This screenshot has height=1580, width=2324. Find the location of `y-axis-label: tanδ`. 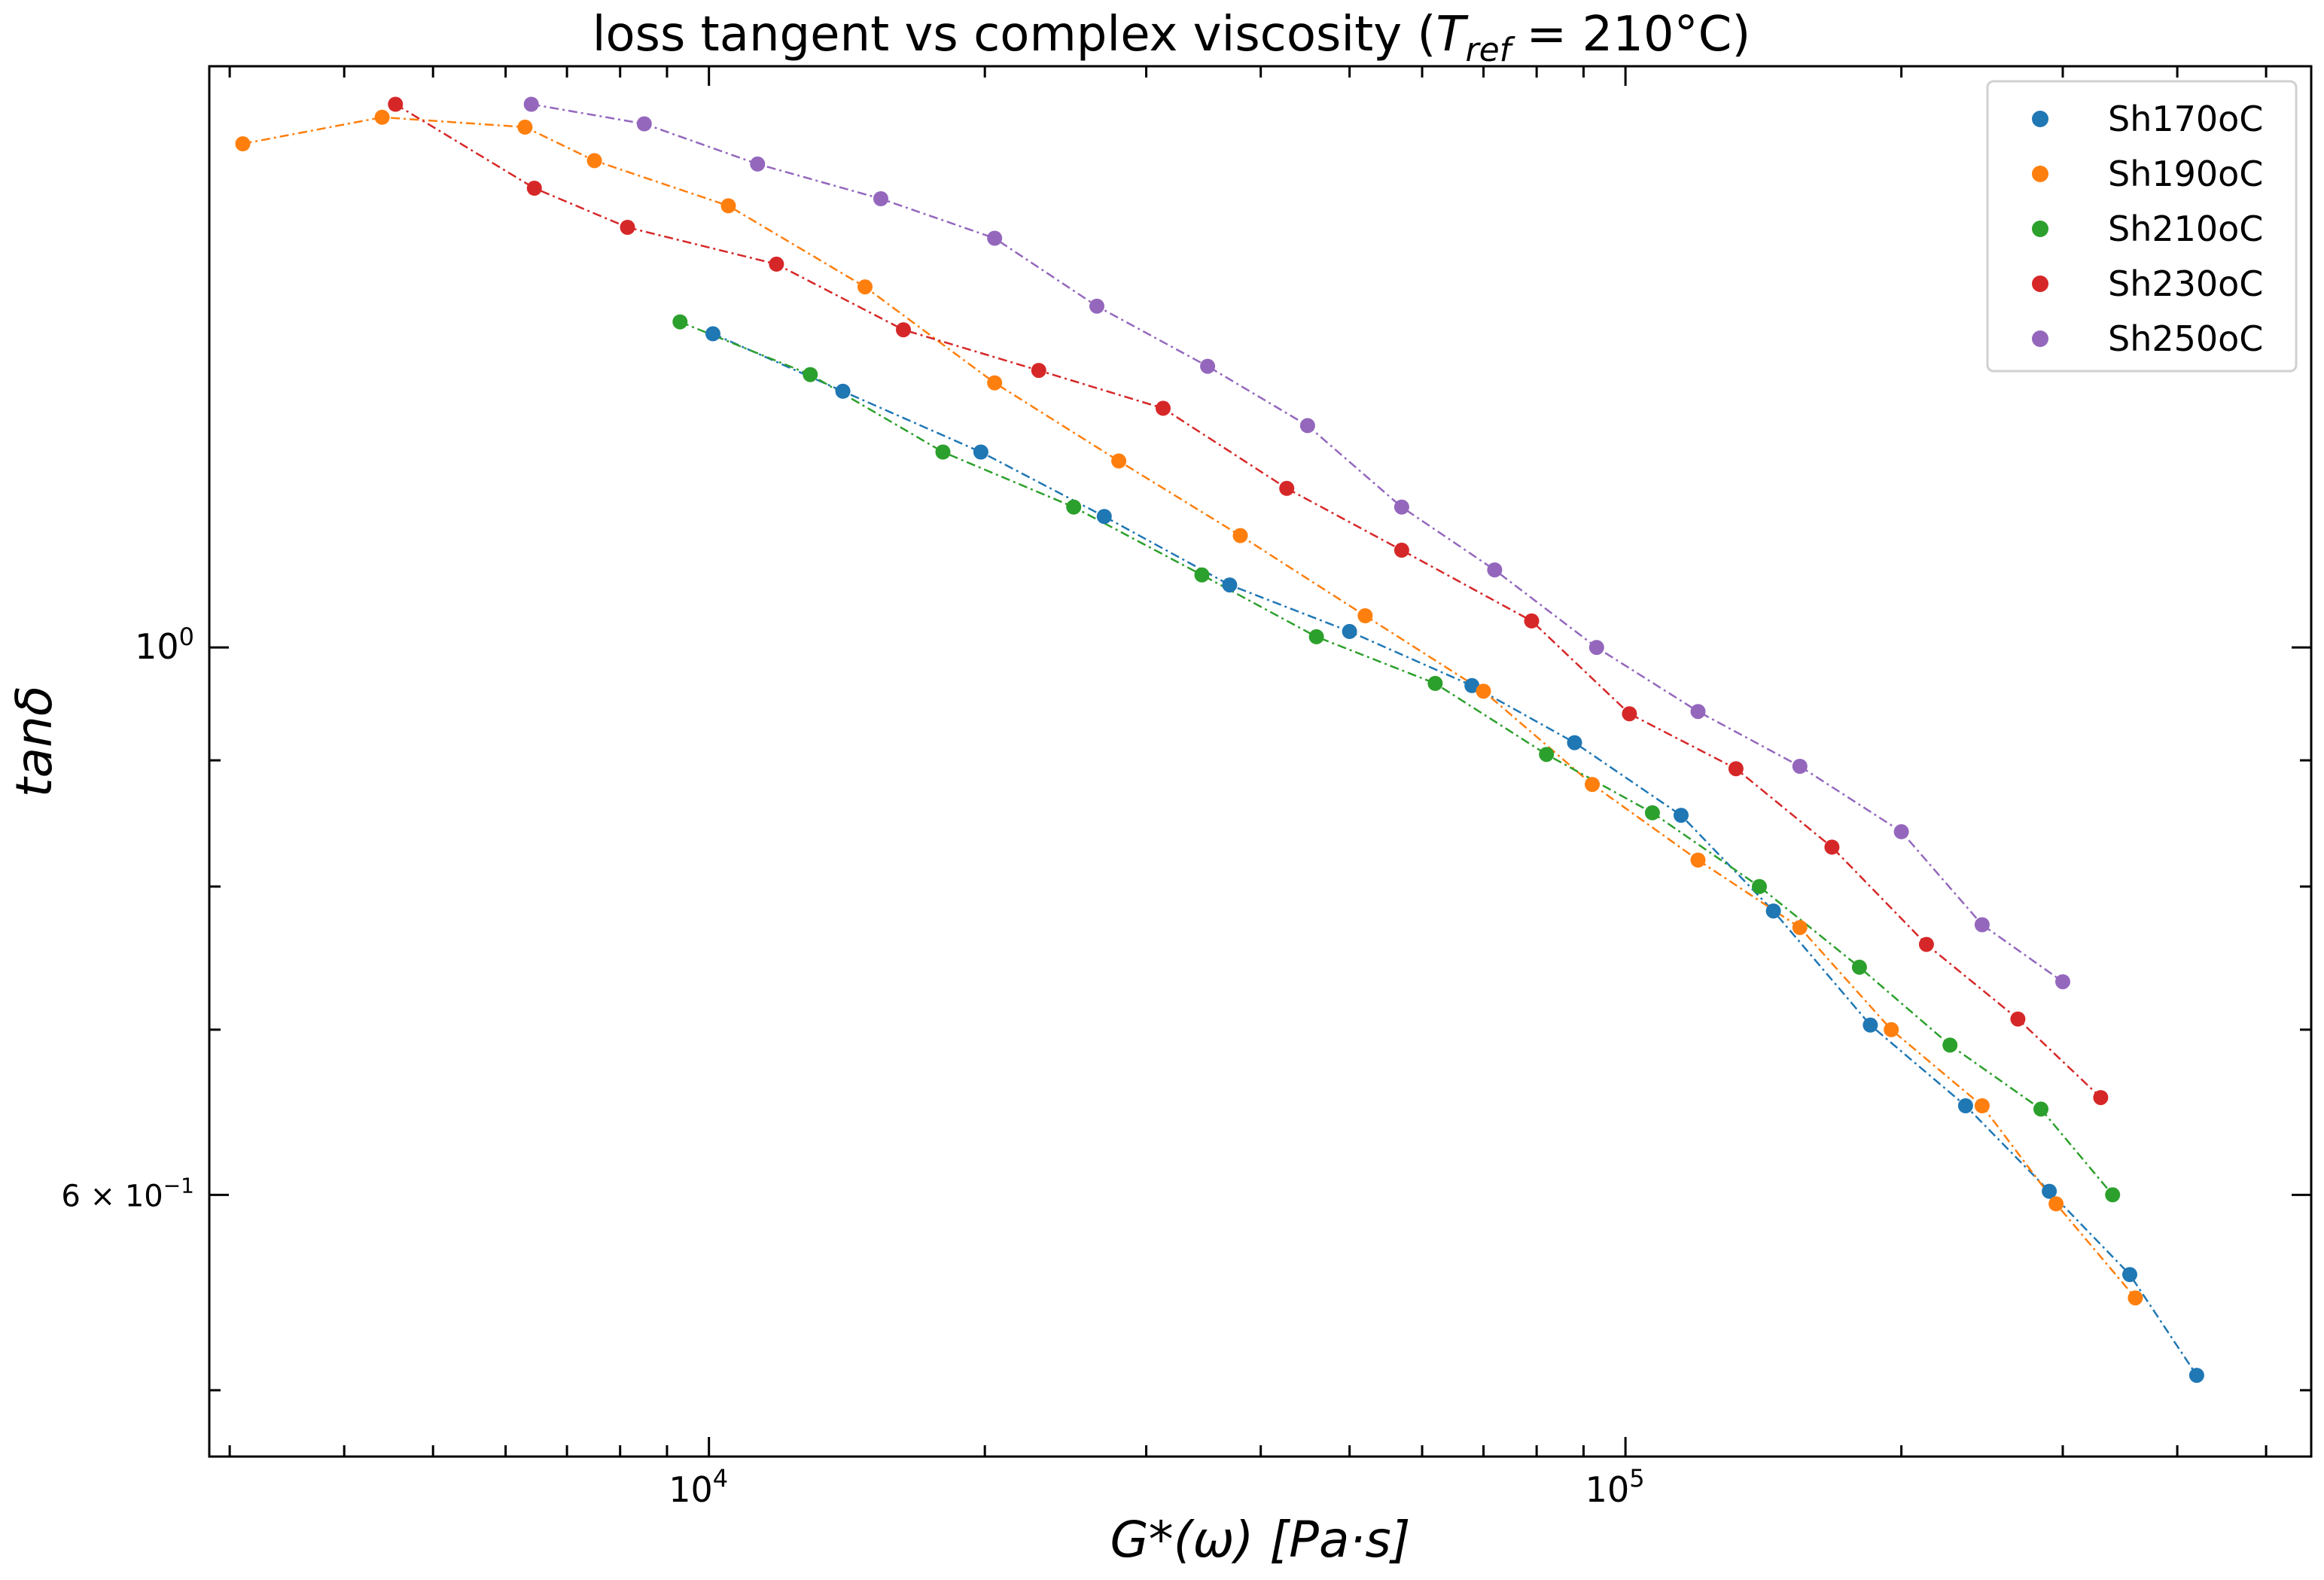

y-axis-label: tanδ is located at coordinates (34, 742).